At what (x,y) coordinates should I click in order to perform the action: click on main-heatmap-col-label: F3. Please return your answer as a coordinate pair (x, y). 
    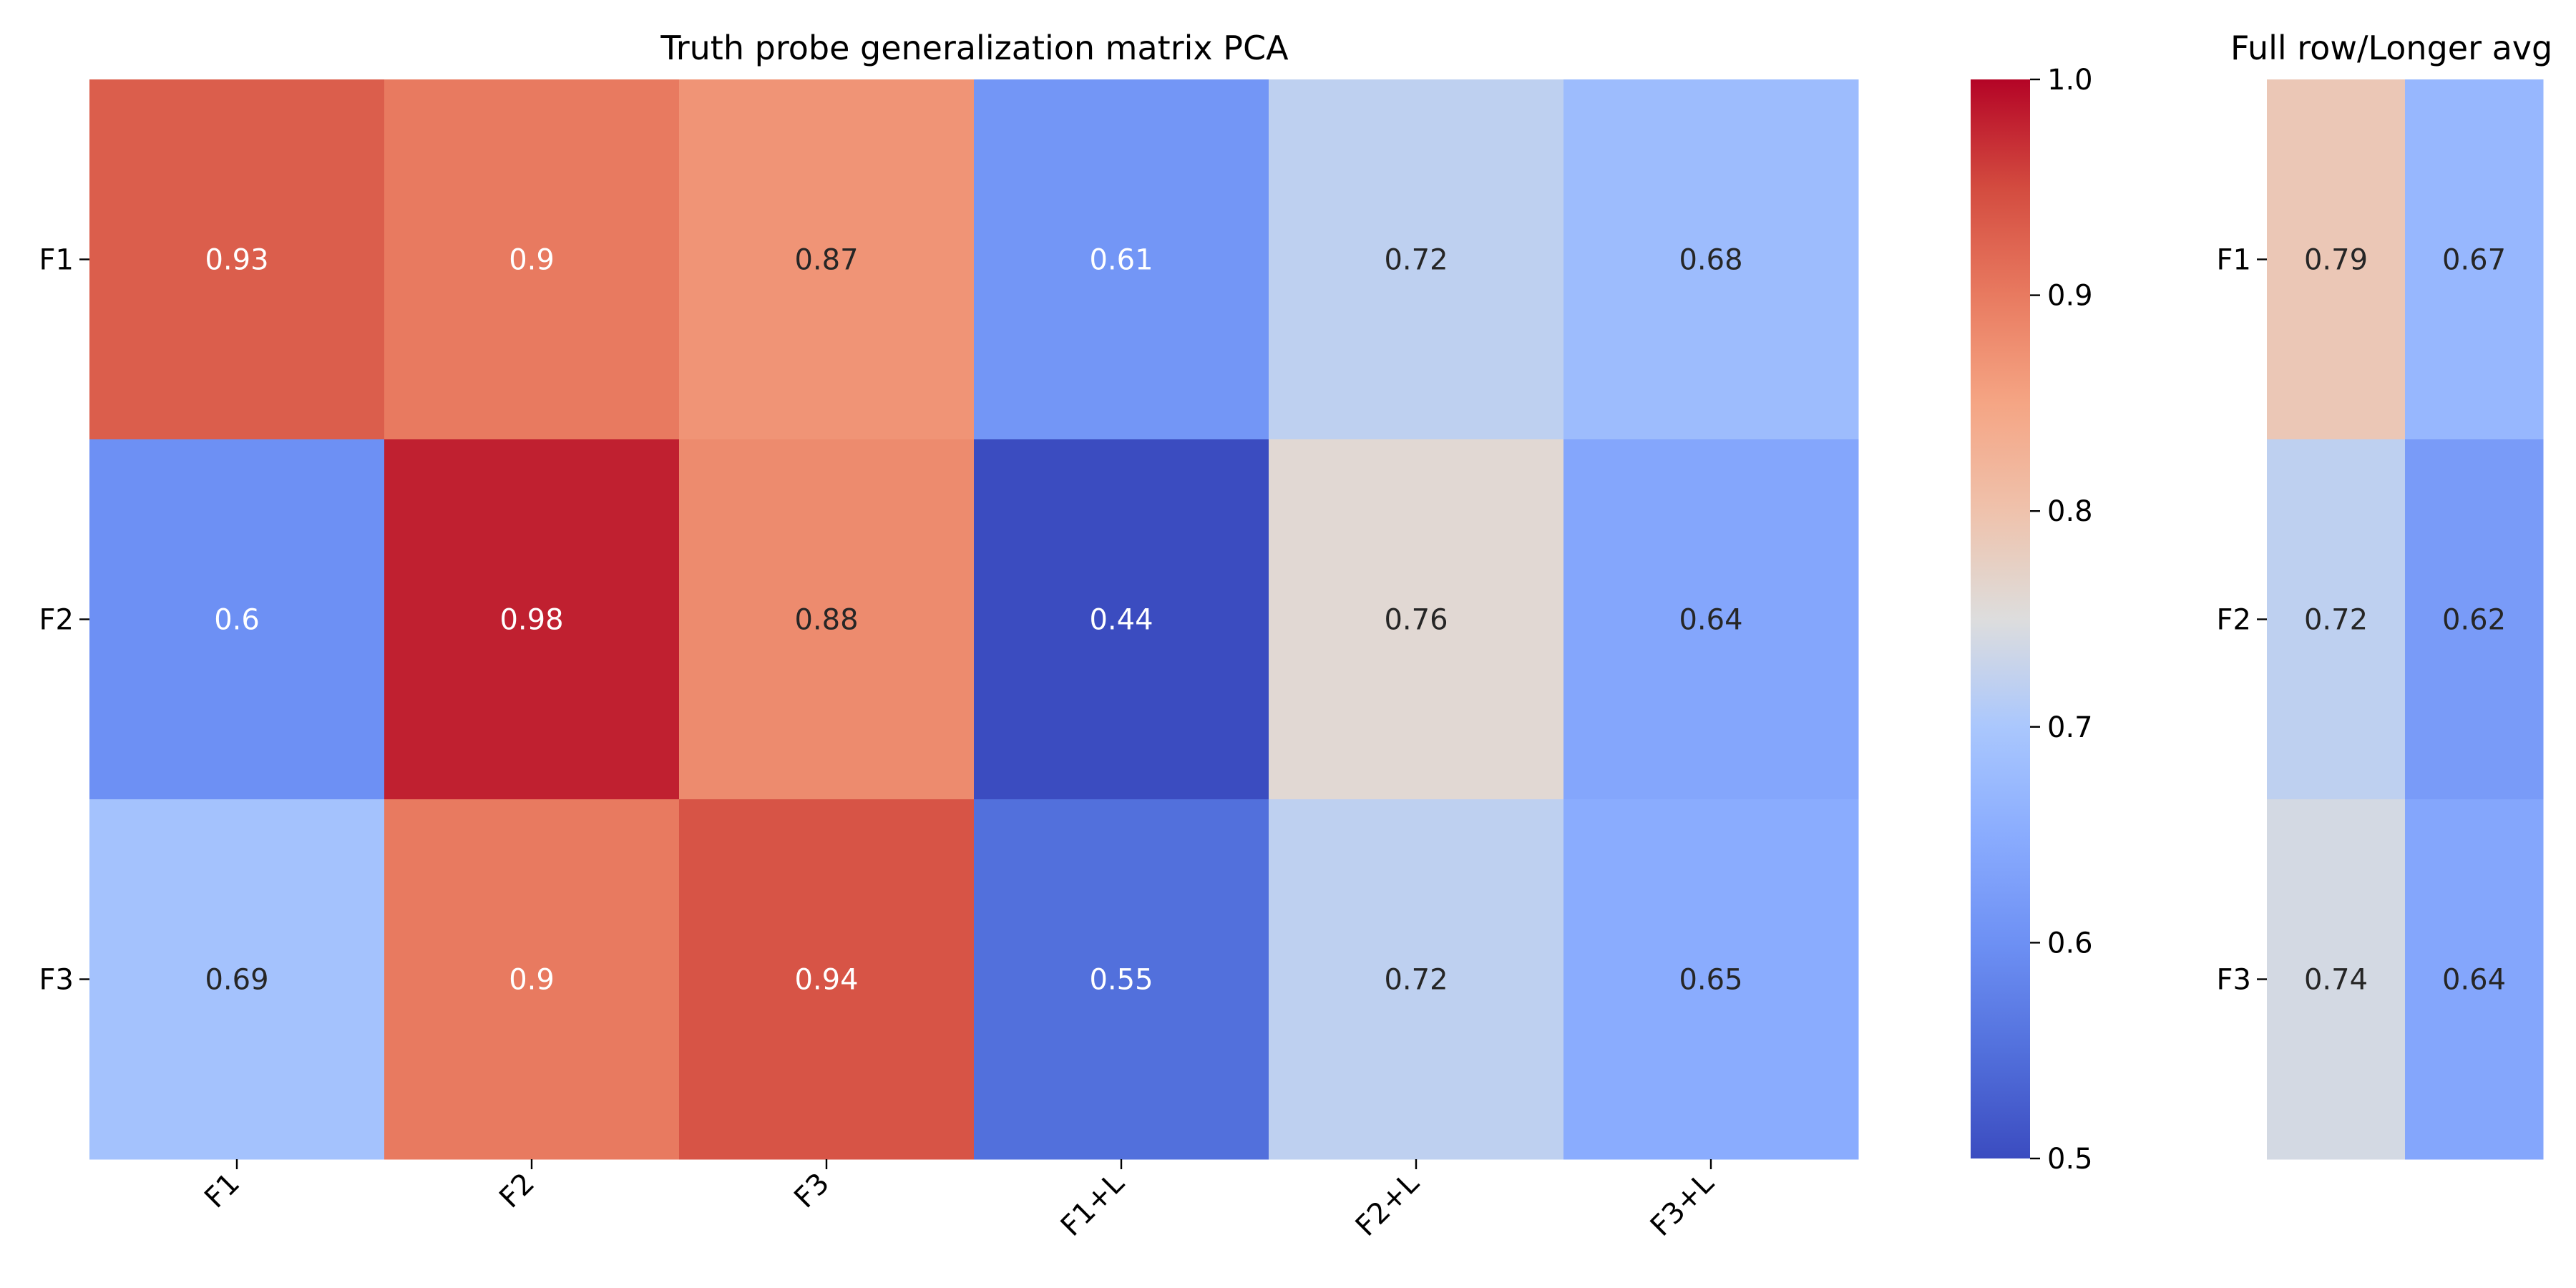
    Looking at the image, I should click on (812, 1191).